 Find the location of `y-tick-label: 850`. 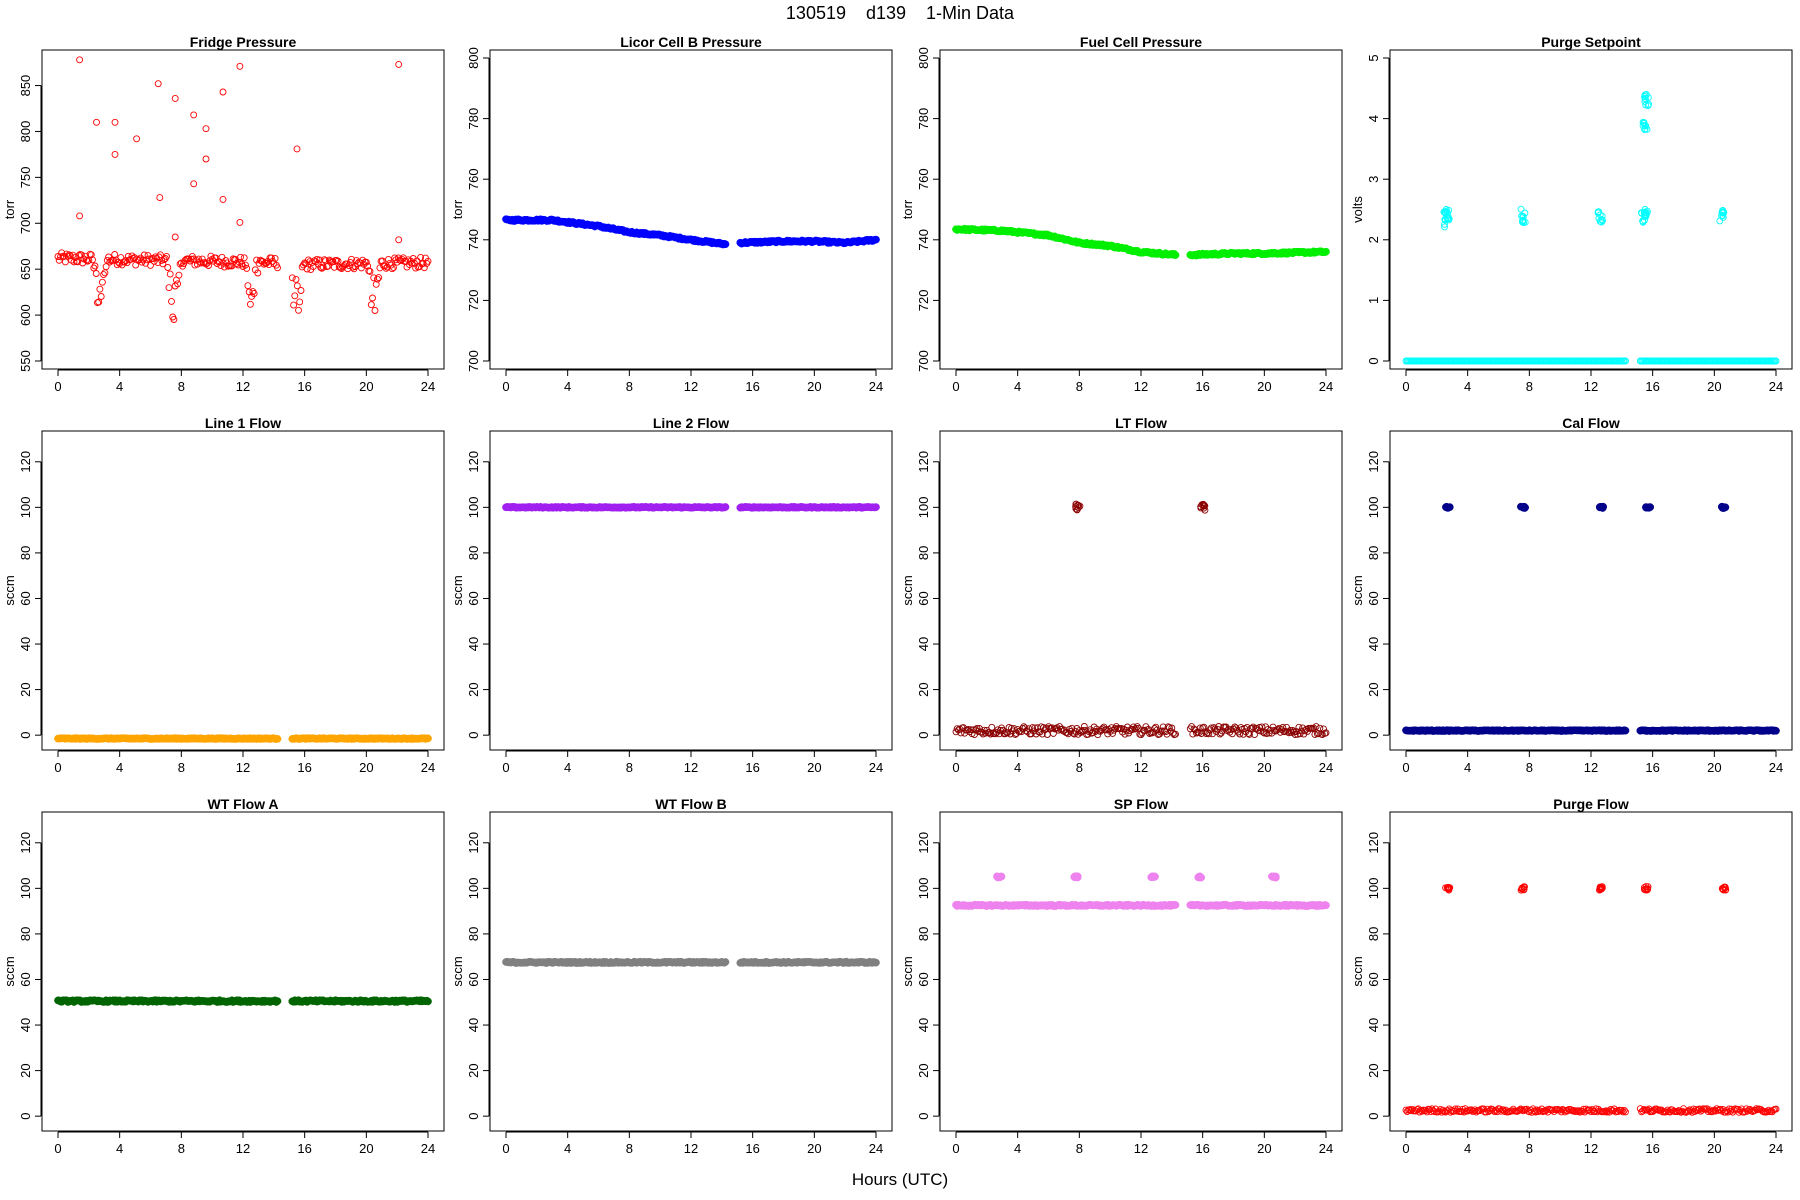

y-tick-label: 850 is located at coordinates (25, 86).